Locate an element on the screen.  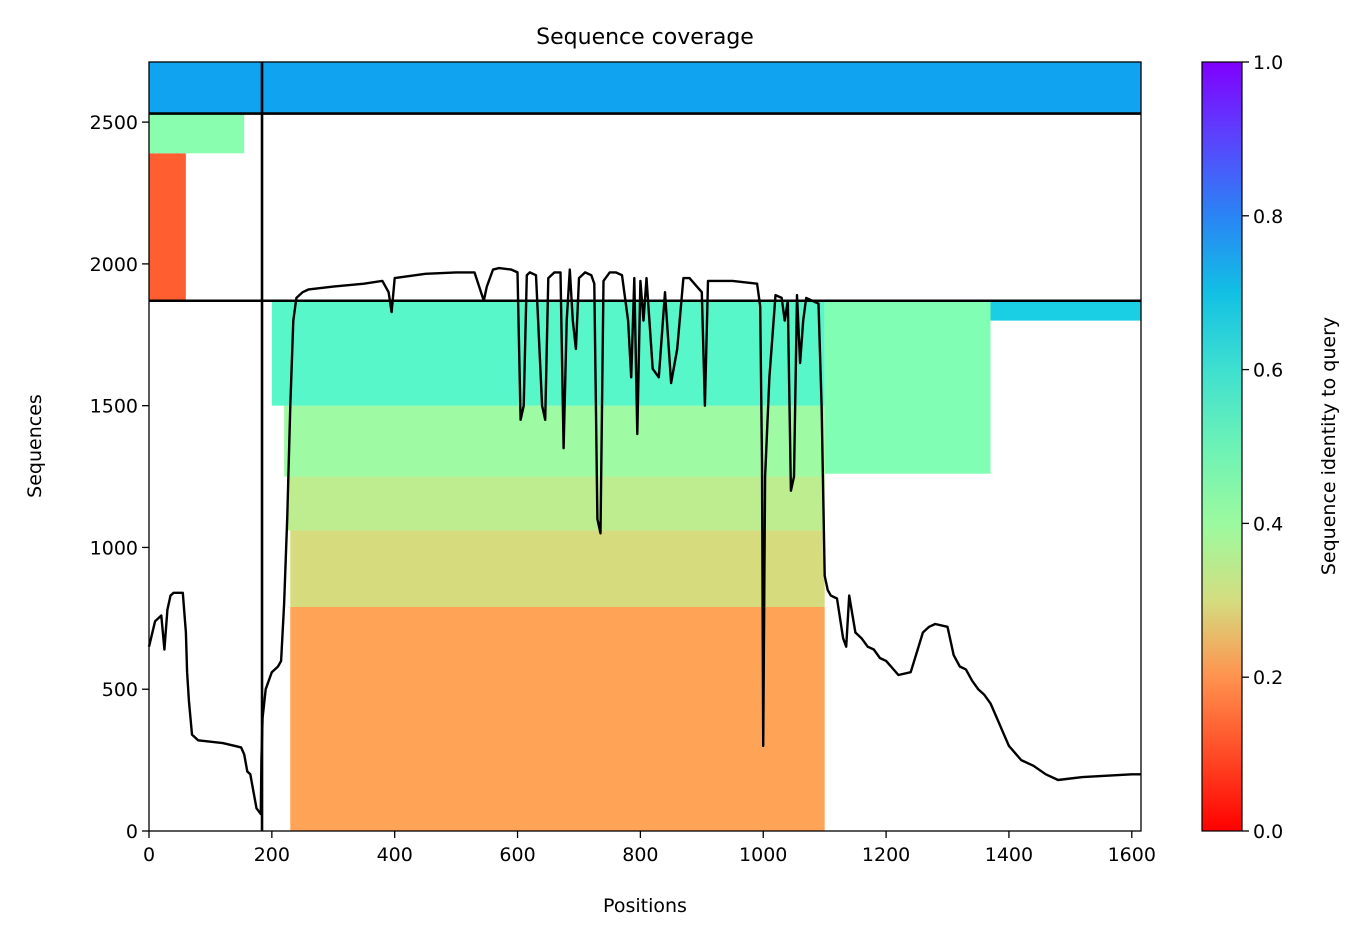
x-tick-label: 200 is located at coordinates (272, 855).